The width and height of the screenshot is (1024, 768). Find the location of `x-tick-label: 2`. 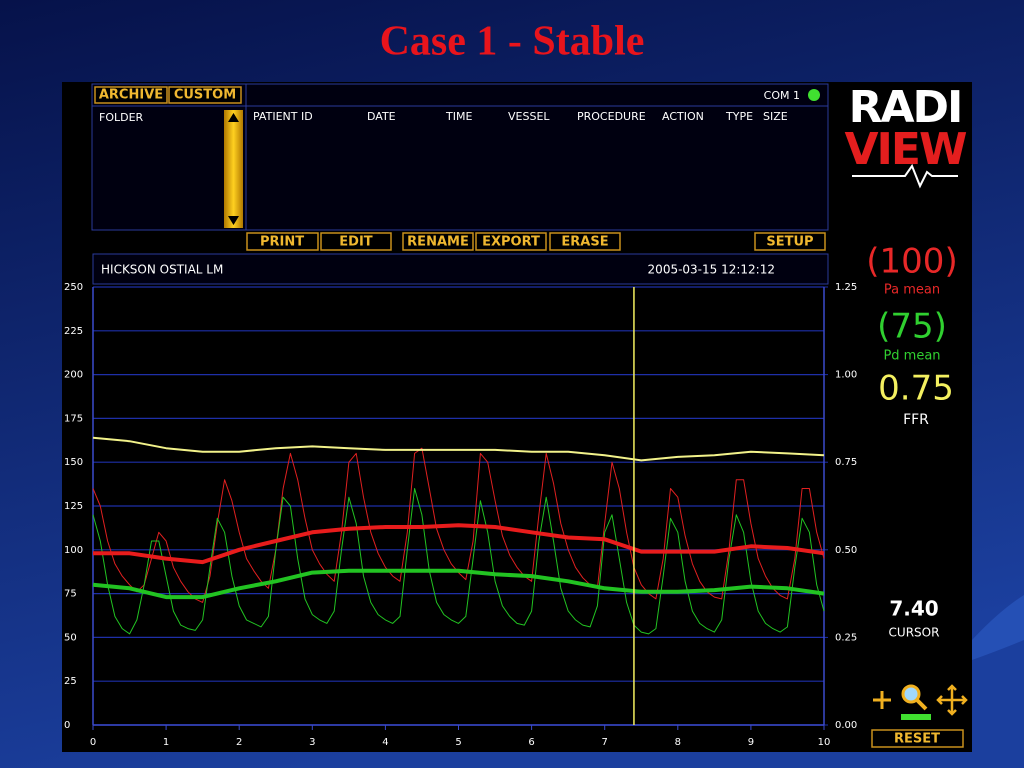

x-tick-label: 2 is located at coordinates (239, 742).